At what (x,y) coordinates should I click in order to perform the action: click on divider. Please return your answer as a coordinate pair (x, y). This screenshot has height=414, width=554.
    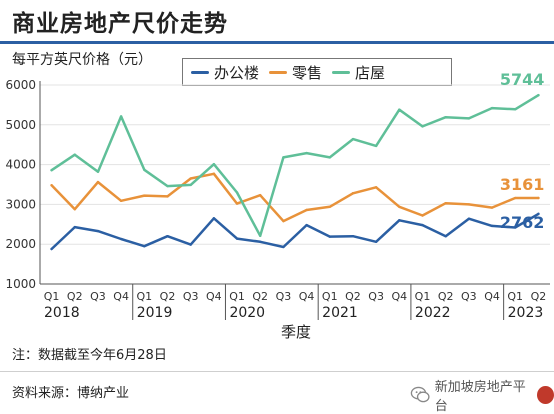
    Looking at the image, I should click on (277, 371).